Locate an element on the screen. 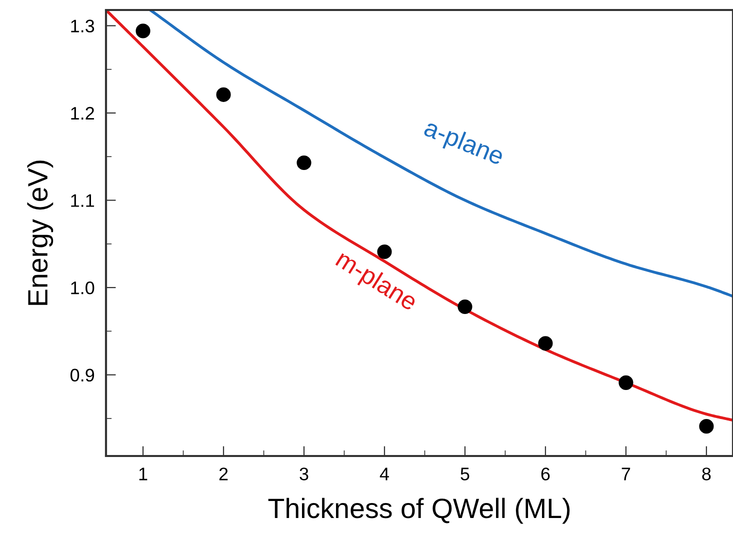 This screenshot has width=733, height=535. x-tick-label: 8 is located at coordinates (706, 474).